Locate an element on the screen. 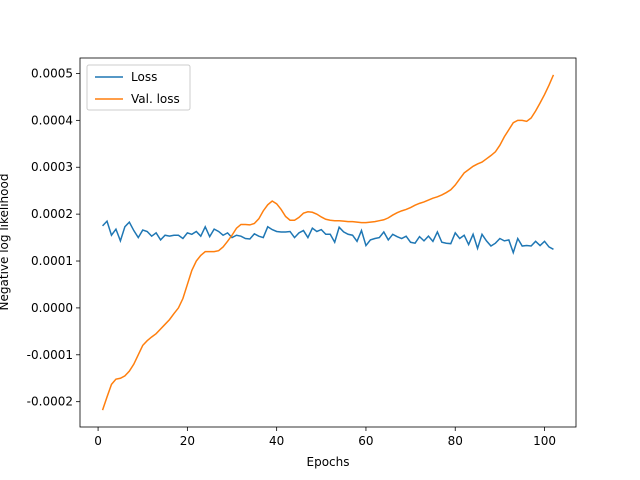  x-tick-label: 20 is located at coordinates (187, 441).